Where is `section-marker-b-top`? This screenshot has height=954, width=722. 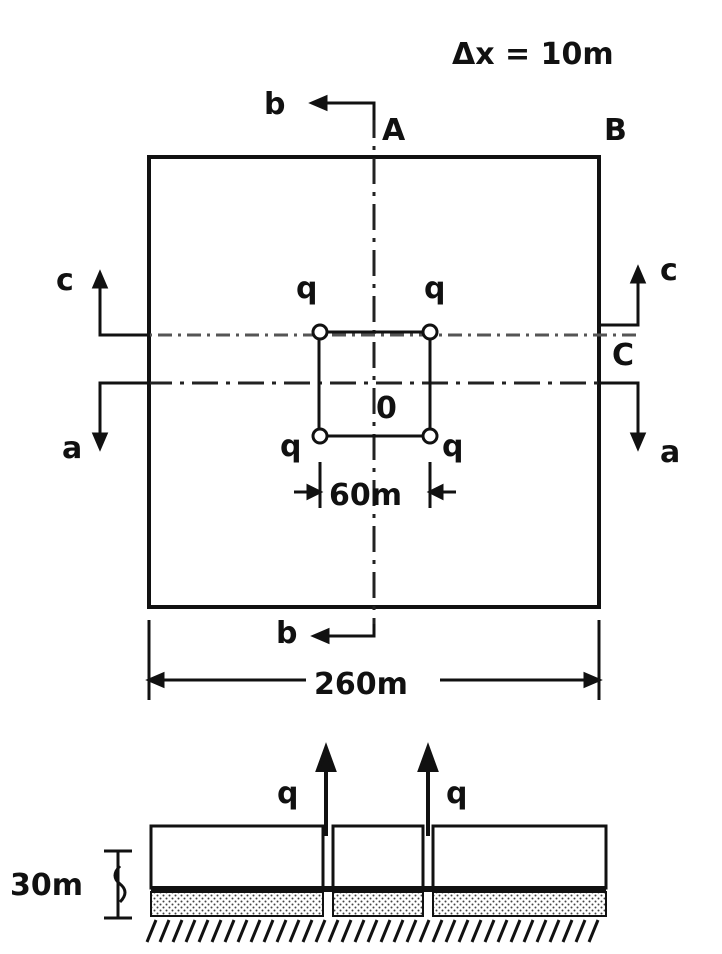 section-marker-b-top is located at coordinates (342, 107).